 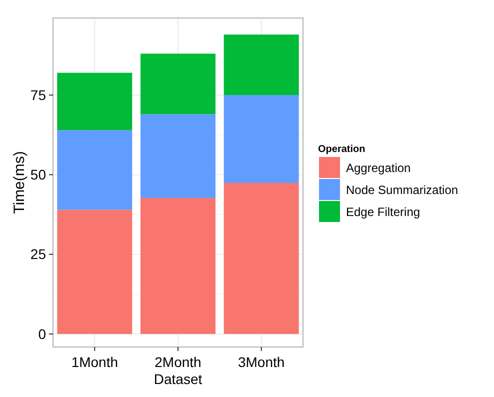 I want to click on y-tick-label: 0, so click(x=42, y=334).